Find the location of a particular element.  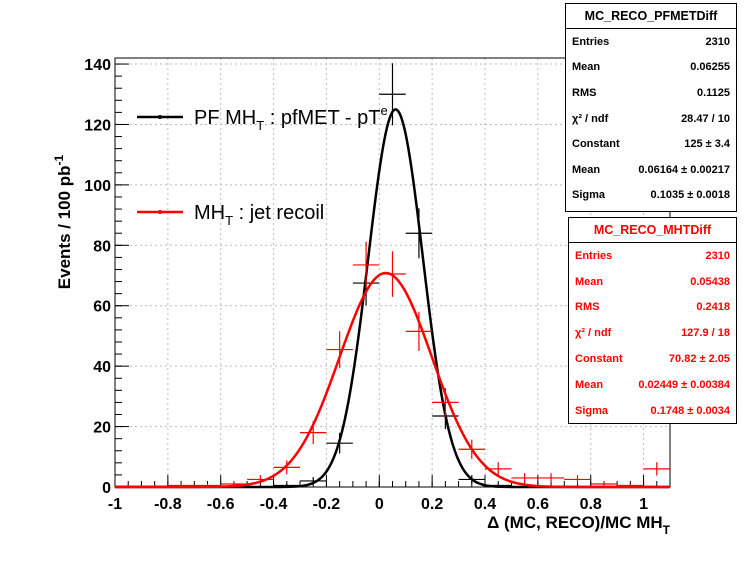

x-tick-label: 0.6 is located at coordinates (538, 504).